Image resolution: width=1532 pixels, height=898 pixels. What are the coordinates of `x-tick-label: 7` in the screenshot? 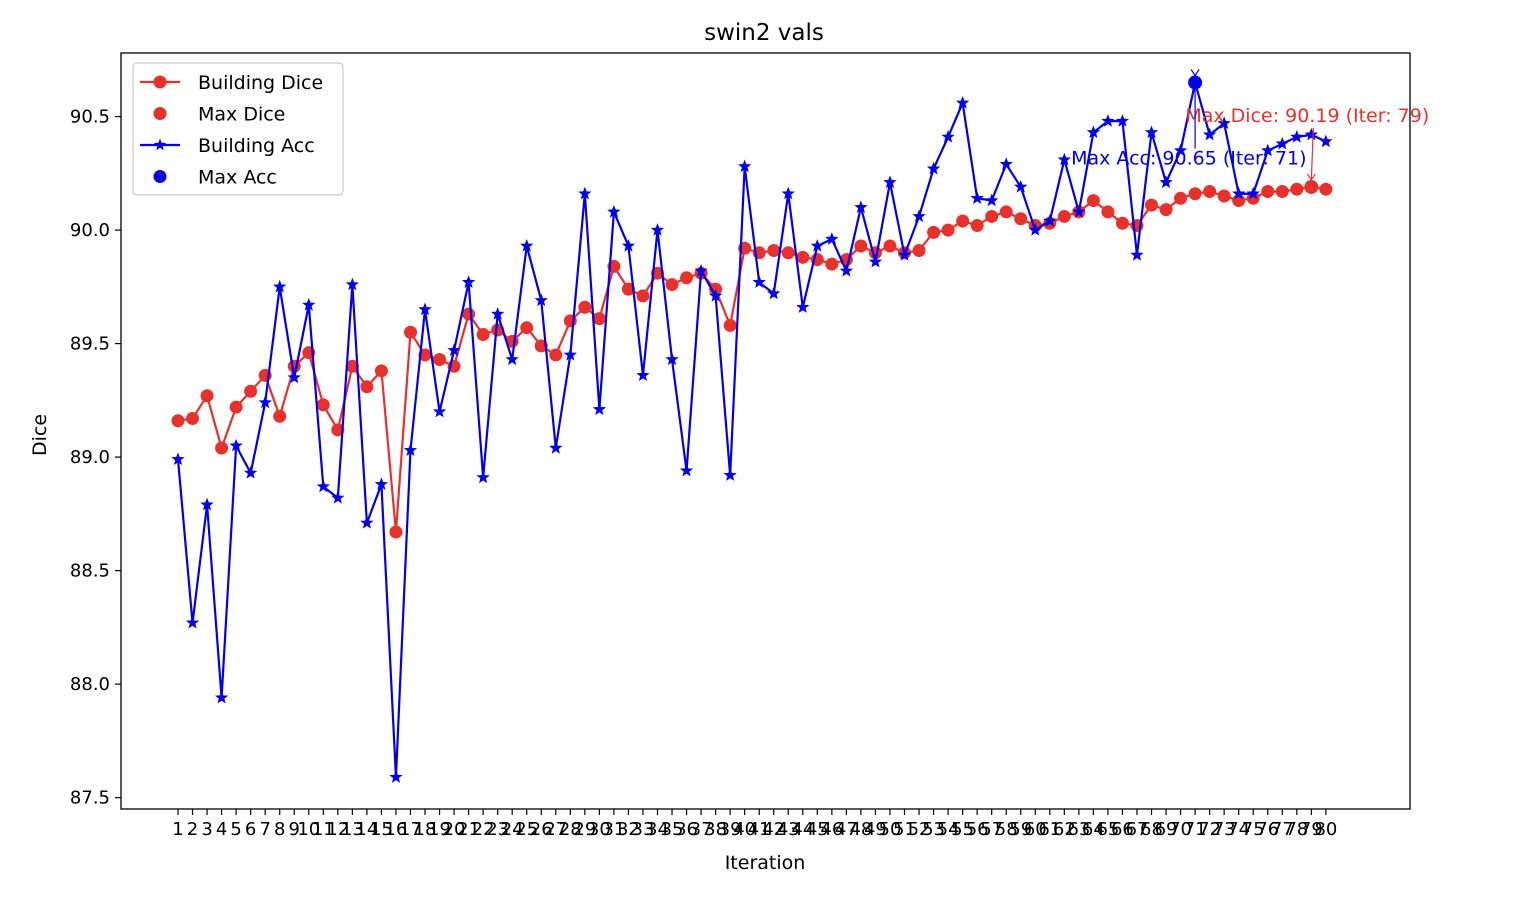 It's located at (264, 829).